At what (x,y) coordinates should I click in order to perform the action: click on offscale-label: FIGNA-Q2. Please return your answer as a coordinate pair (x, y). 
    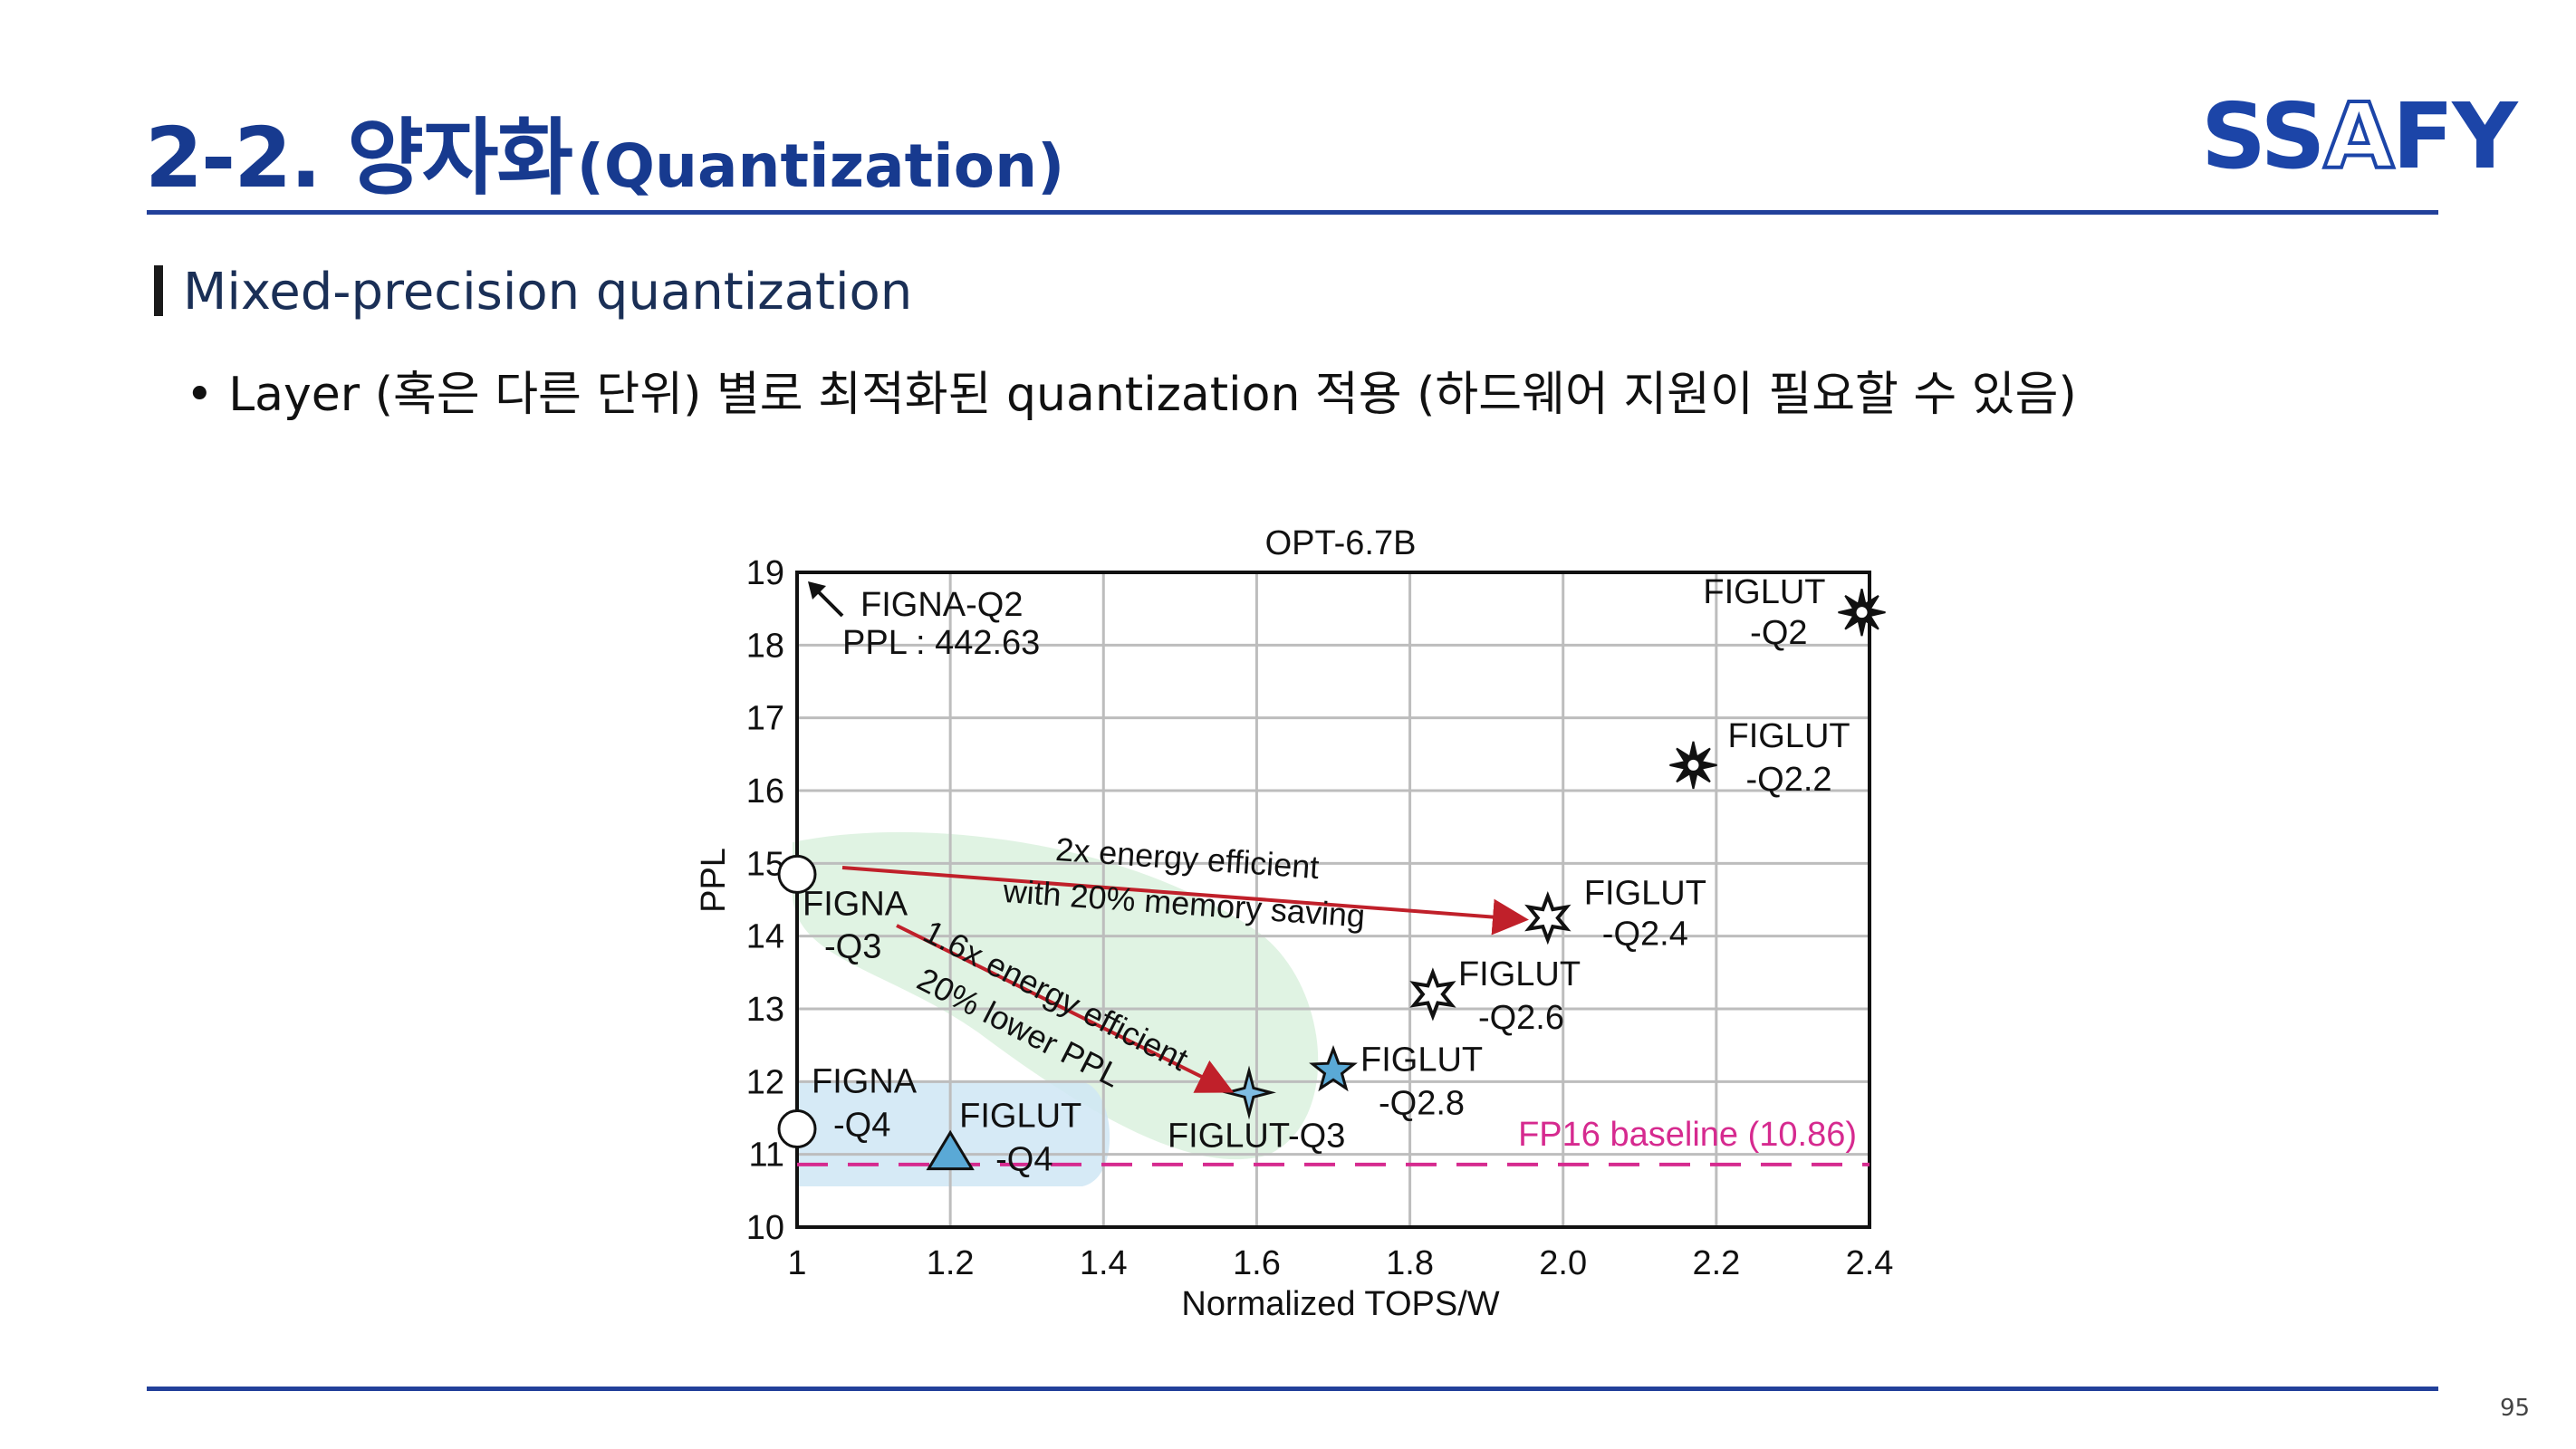
    Looking at the image, I should click on (941, 605).